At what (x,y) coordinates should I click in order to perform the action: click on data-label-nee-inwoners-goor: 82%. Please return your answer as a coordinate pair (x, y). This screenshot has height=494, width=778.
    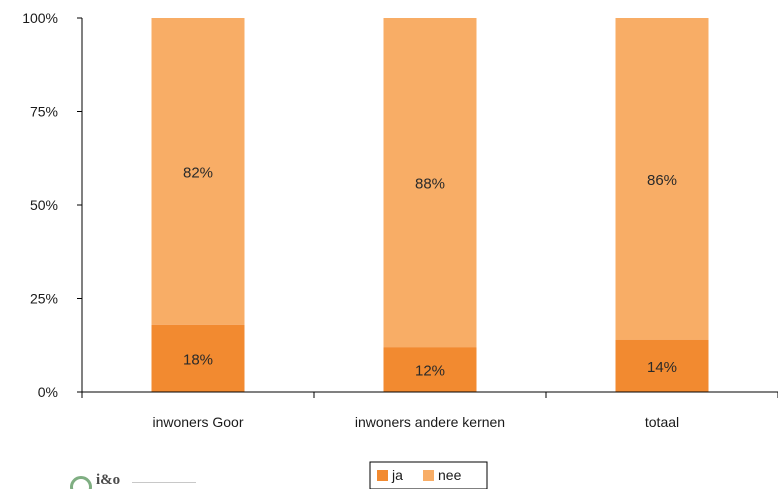
    Looking at the image, I should click on (198, 172).